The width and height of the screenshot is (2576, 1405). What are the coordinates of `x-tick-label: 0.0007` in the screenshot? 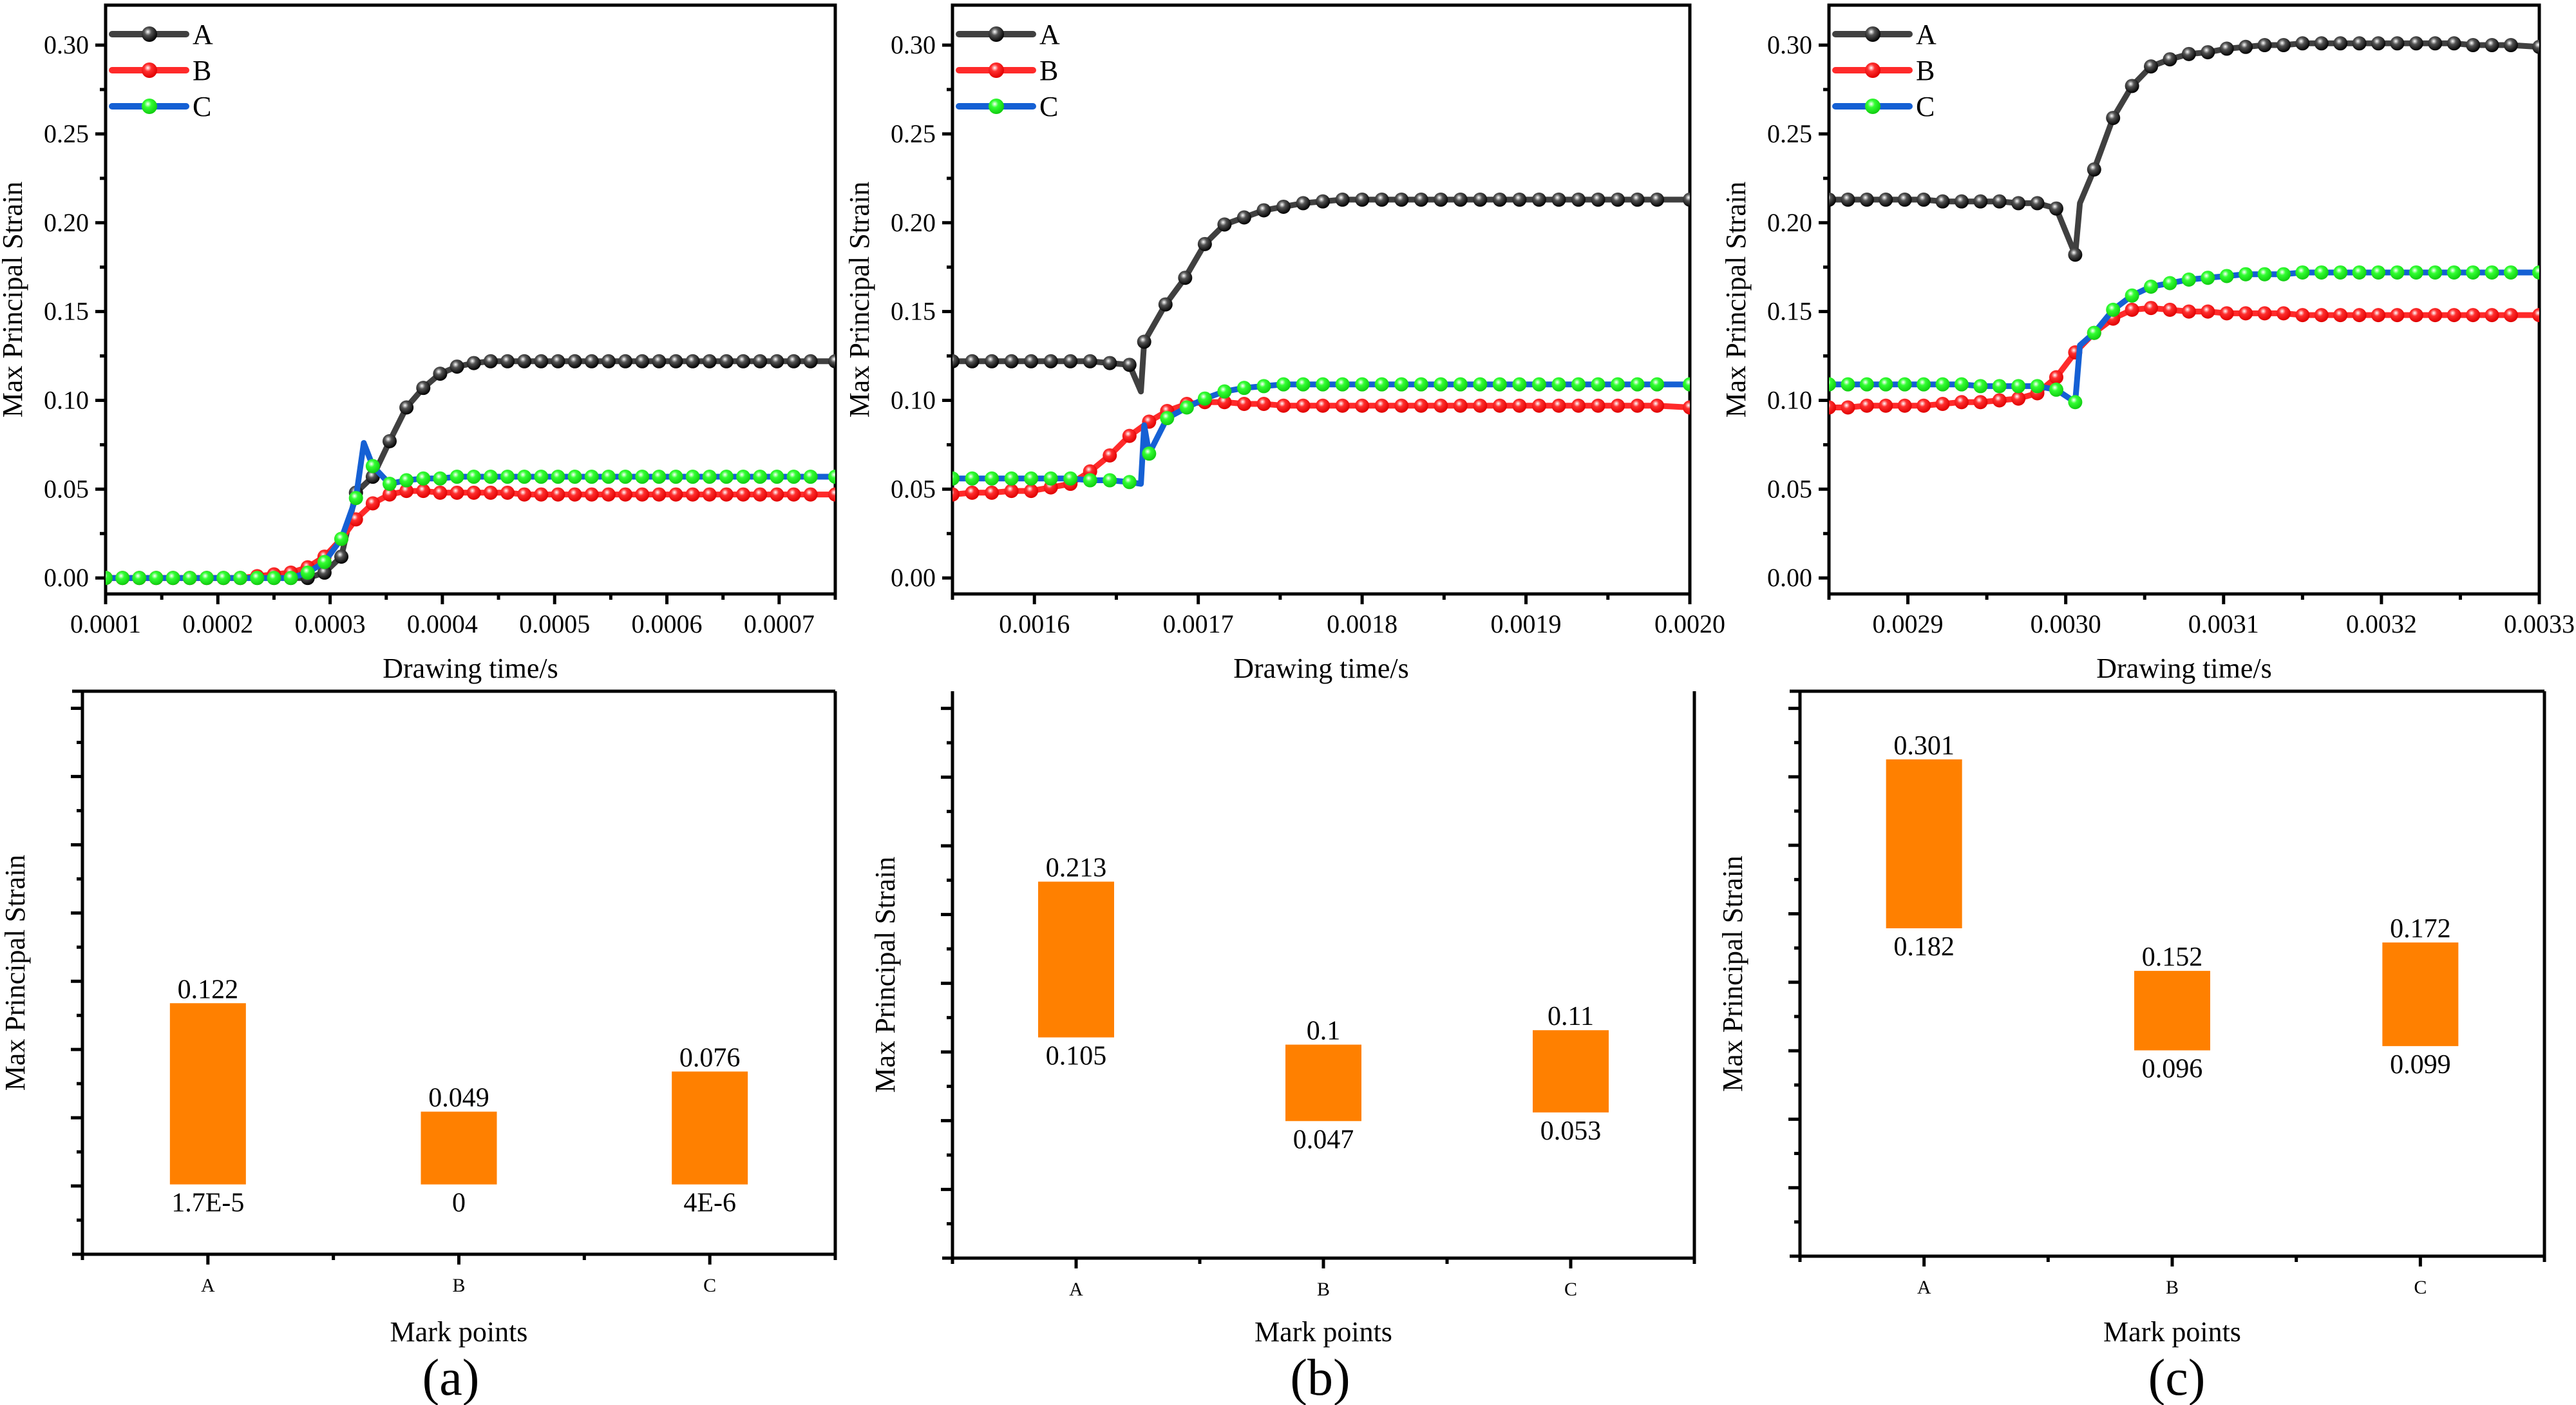 It's located at (780, 623).